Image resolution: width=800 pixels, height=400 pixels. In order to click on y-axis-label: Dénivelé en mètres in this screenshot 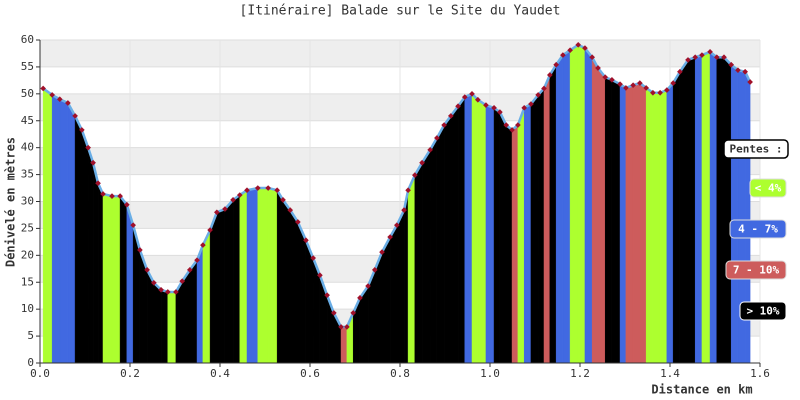, I will do `click(11, 202)`.